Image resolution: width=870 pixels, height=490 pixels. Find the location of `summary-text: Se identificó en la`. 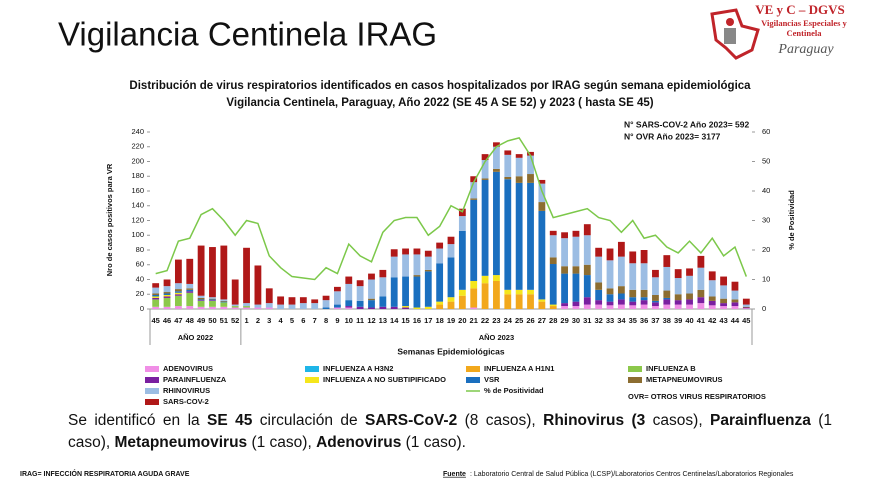

summary-text: Se identificó en la is located at coordinates (138, 420).